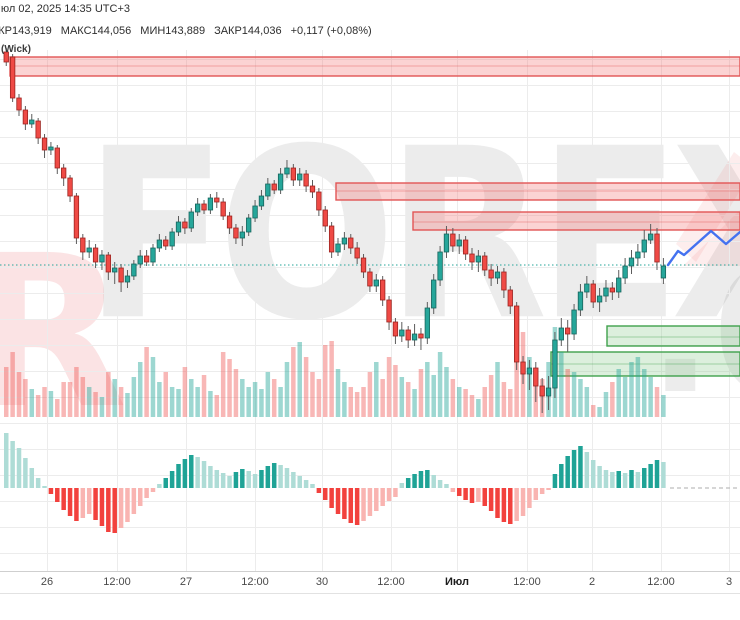 The image size is (740, 620). What do you see at coordinates (255, 582) in the screenshot?
I see `x-axis-label: 12:00` at bounding box center [255, 582].